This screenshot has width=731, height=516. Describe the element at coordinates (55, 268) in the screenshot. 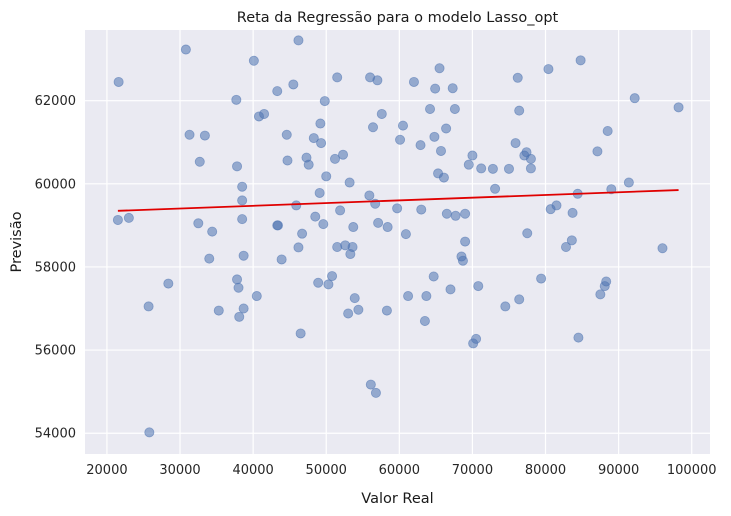

I see `y-tick-labels: 54000 56000 58000 60000 62000` at that location.